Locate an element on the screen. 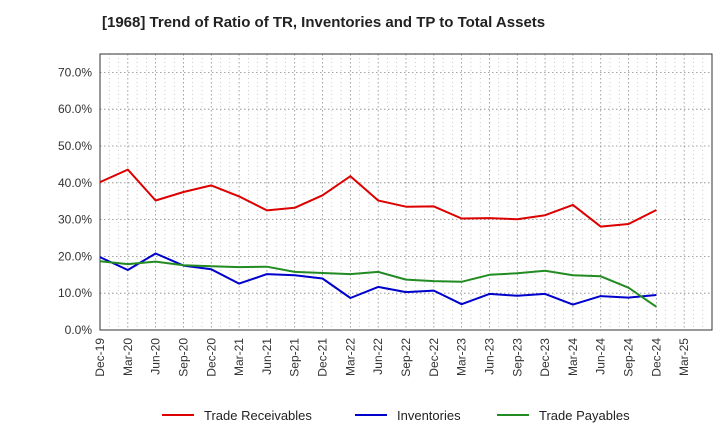 The height and width of the screenshot is (440, 720). x-tick-label: Mar-20 is located at coordinates (128, 357).